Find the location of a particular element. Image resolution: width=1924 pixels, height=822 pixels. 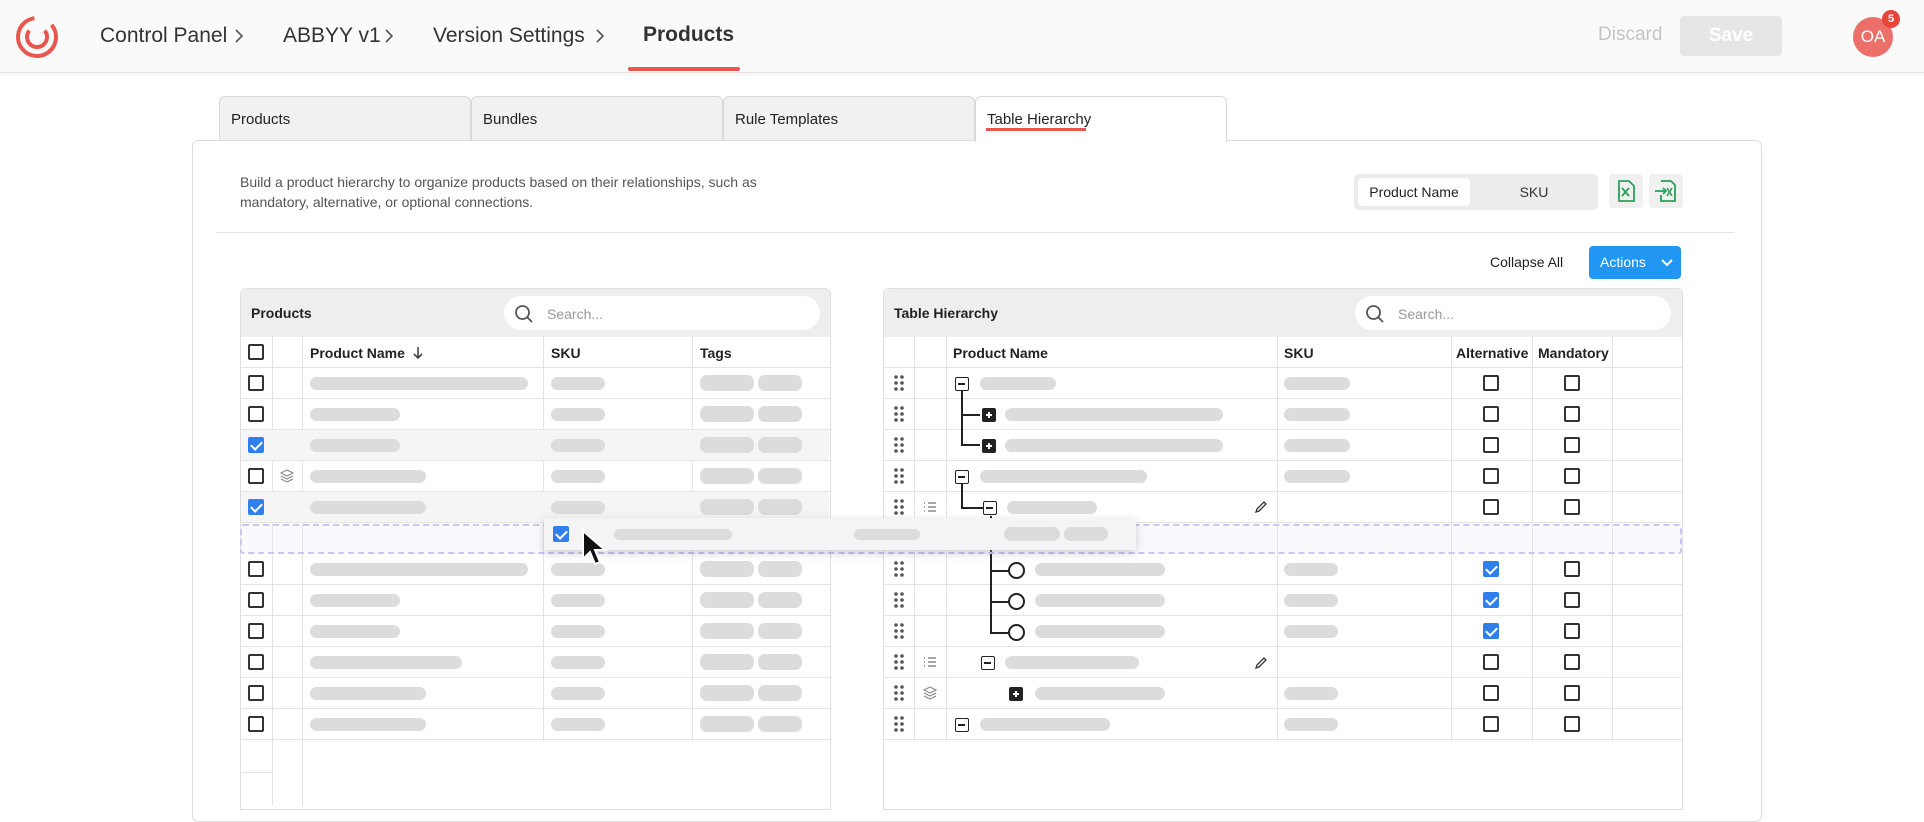

tab-products: Products is located at coordinates (345, 118).